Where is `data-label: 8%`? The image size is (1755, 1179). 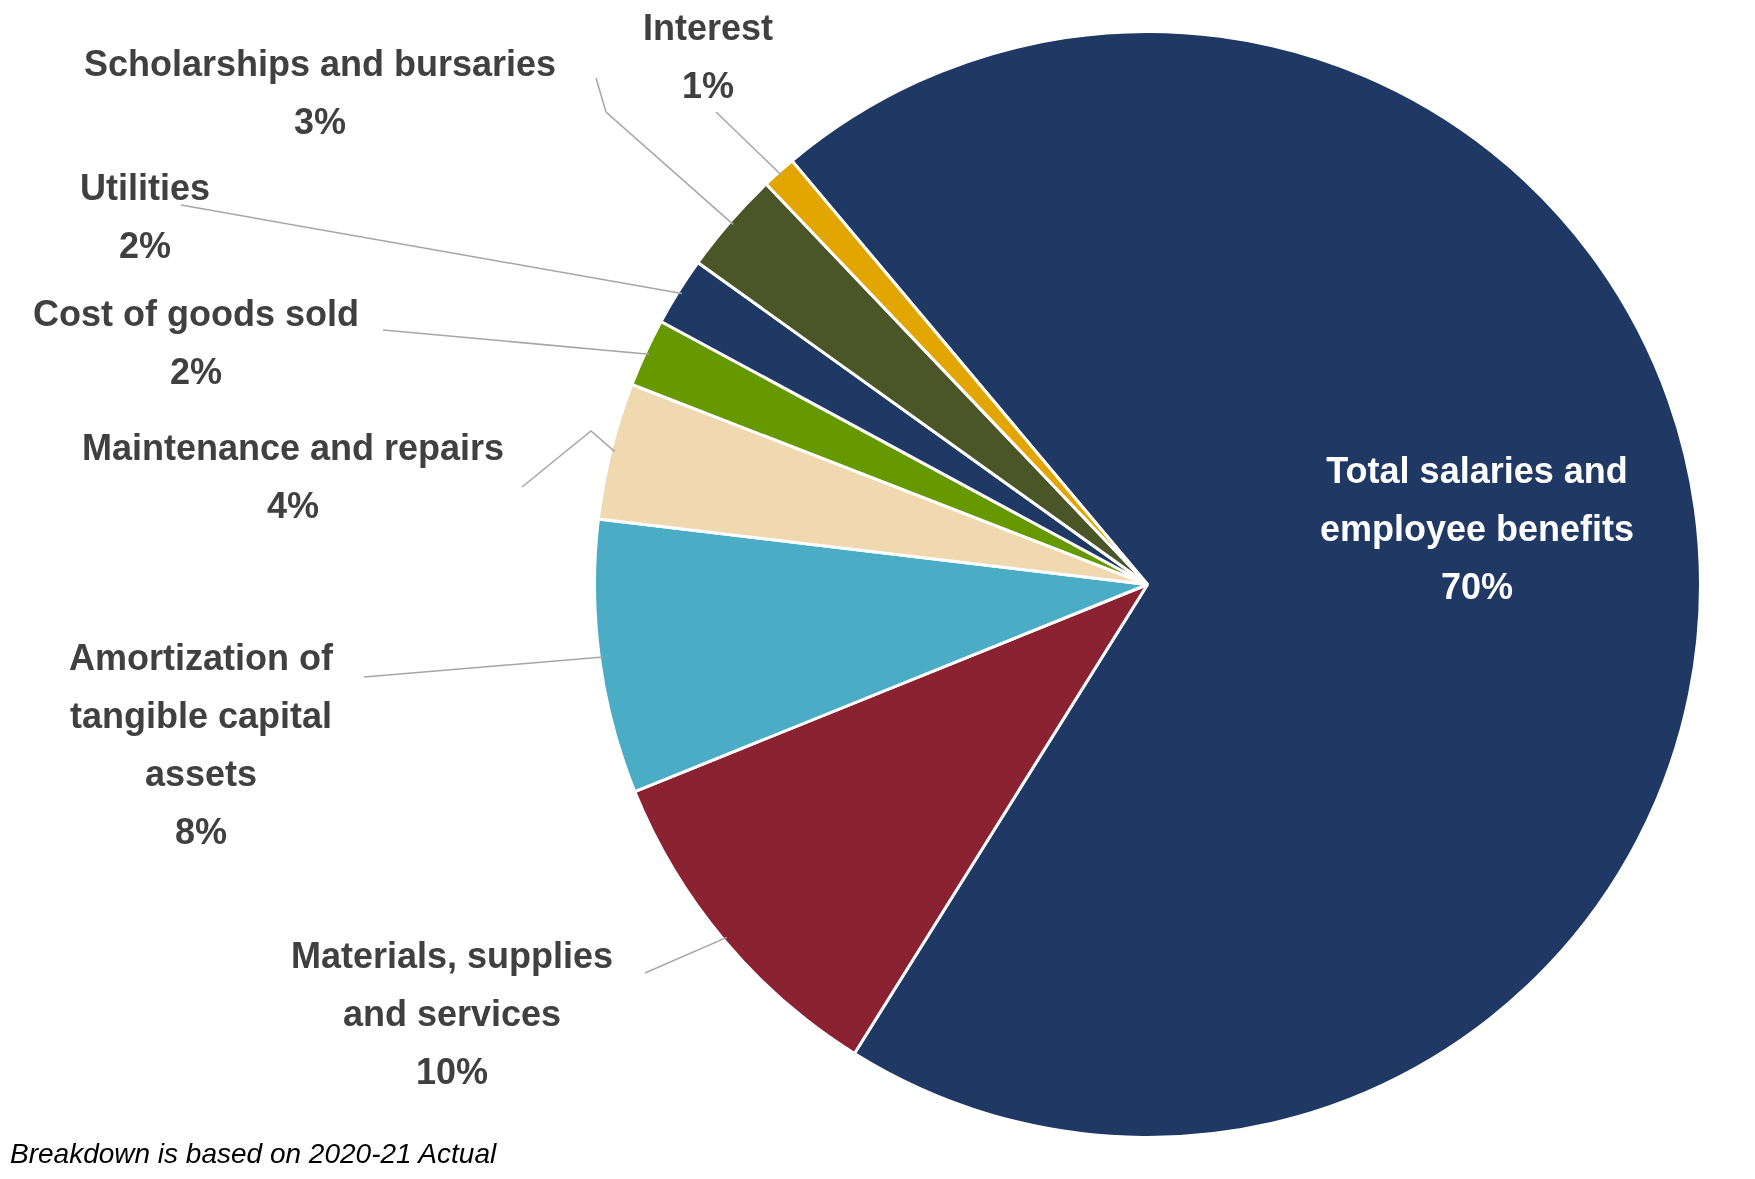 data-label: 8% is located at coordinates (201, 831).